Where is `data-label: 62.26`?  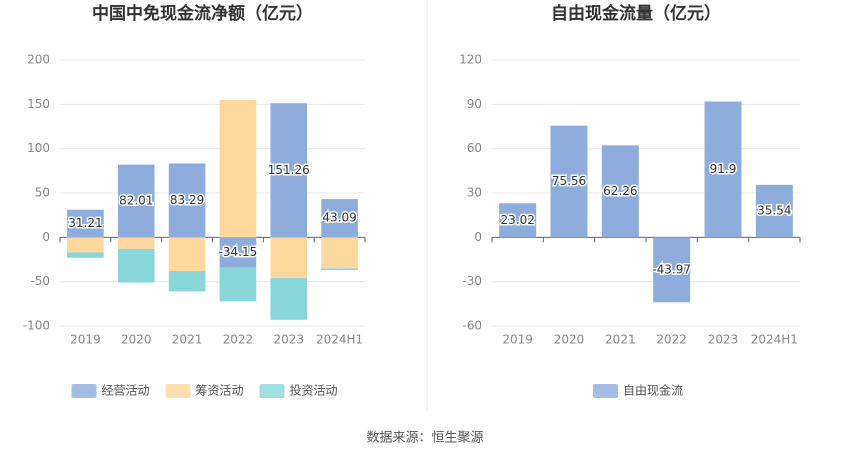
data-label: 62.26 is located at coordinates (620, 191).